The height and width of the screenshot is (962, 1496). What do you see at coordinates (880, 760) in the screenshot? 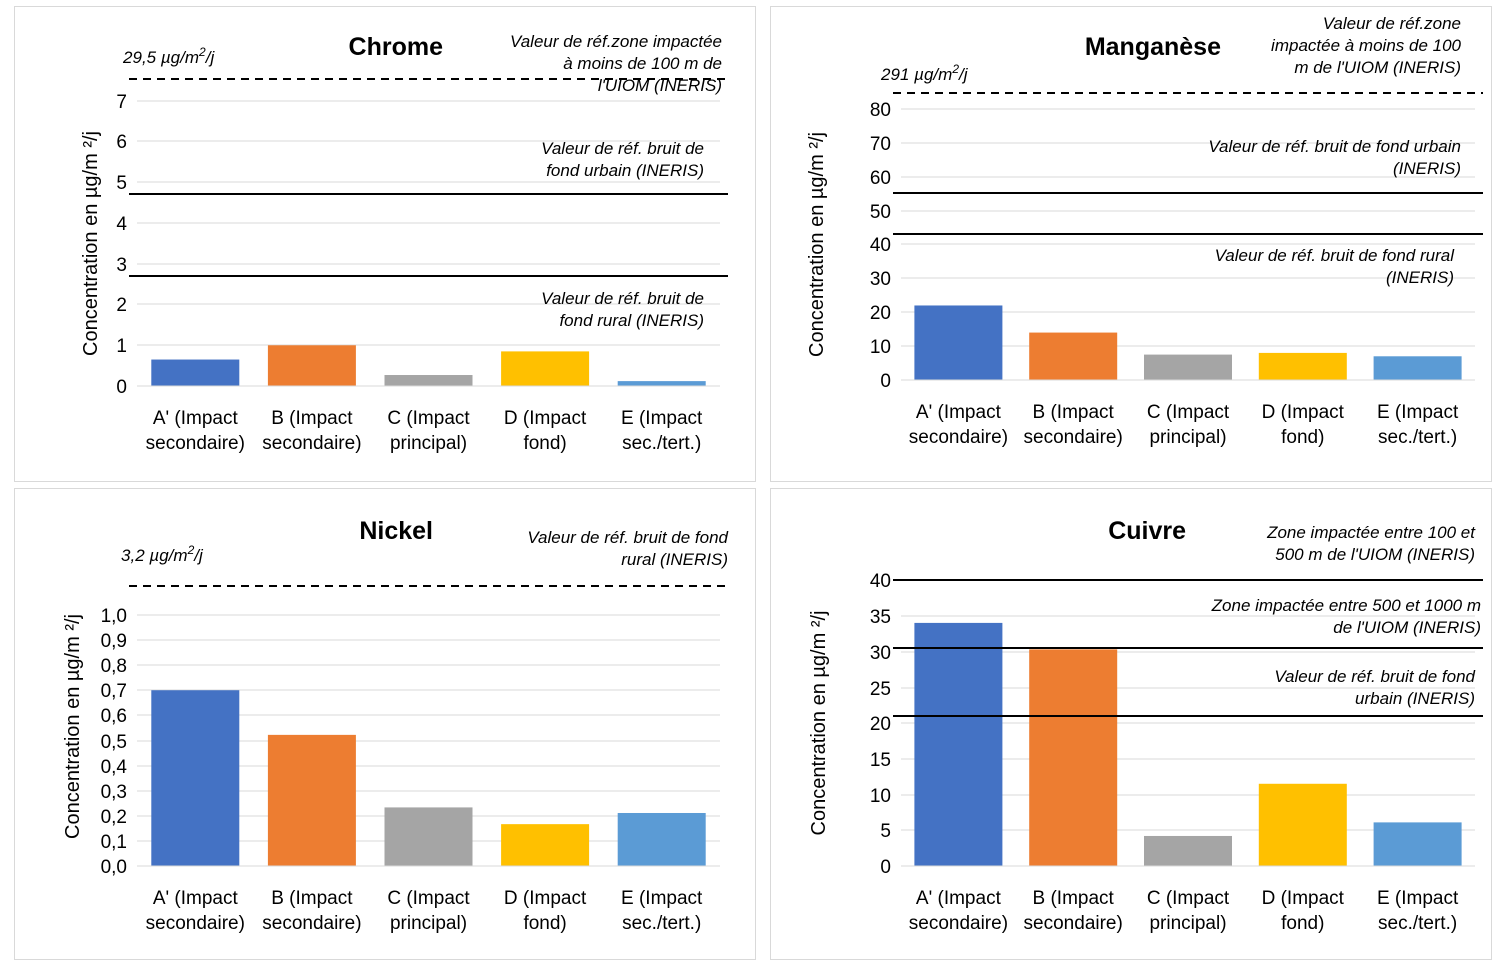
I see `y-tick-label: 15` at bounding box center [880, 760].